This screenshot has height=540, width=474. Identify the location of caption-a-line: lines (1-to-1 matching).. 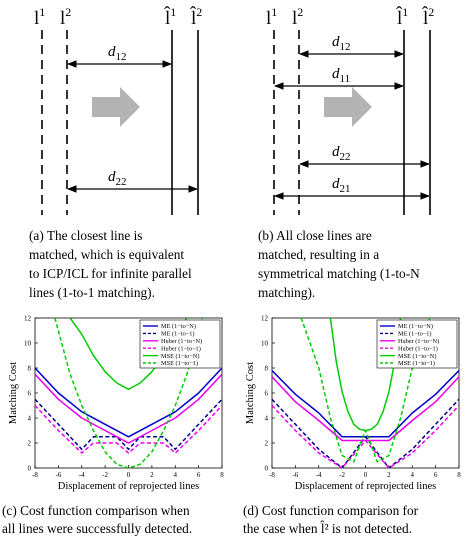
(92, 292).